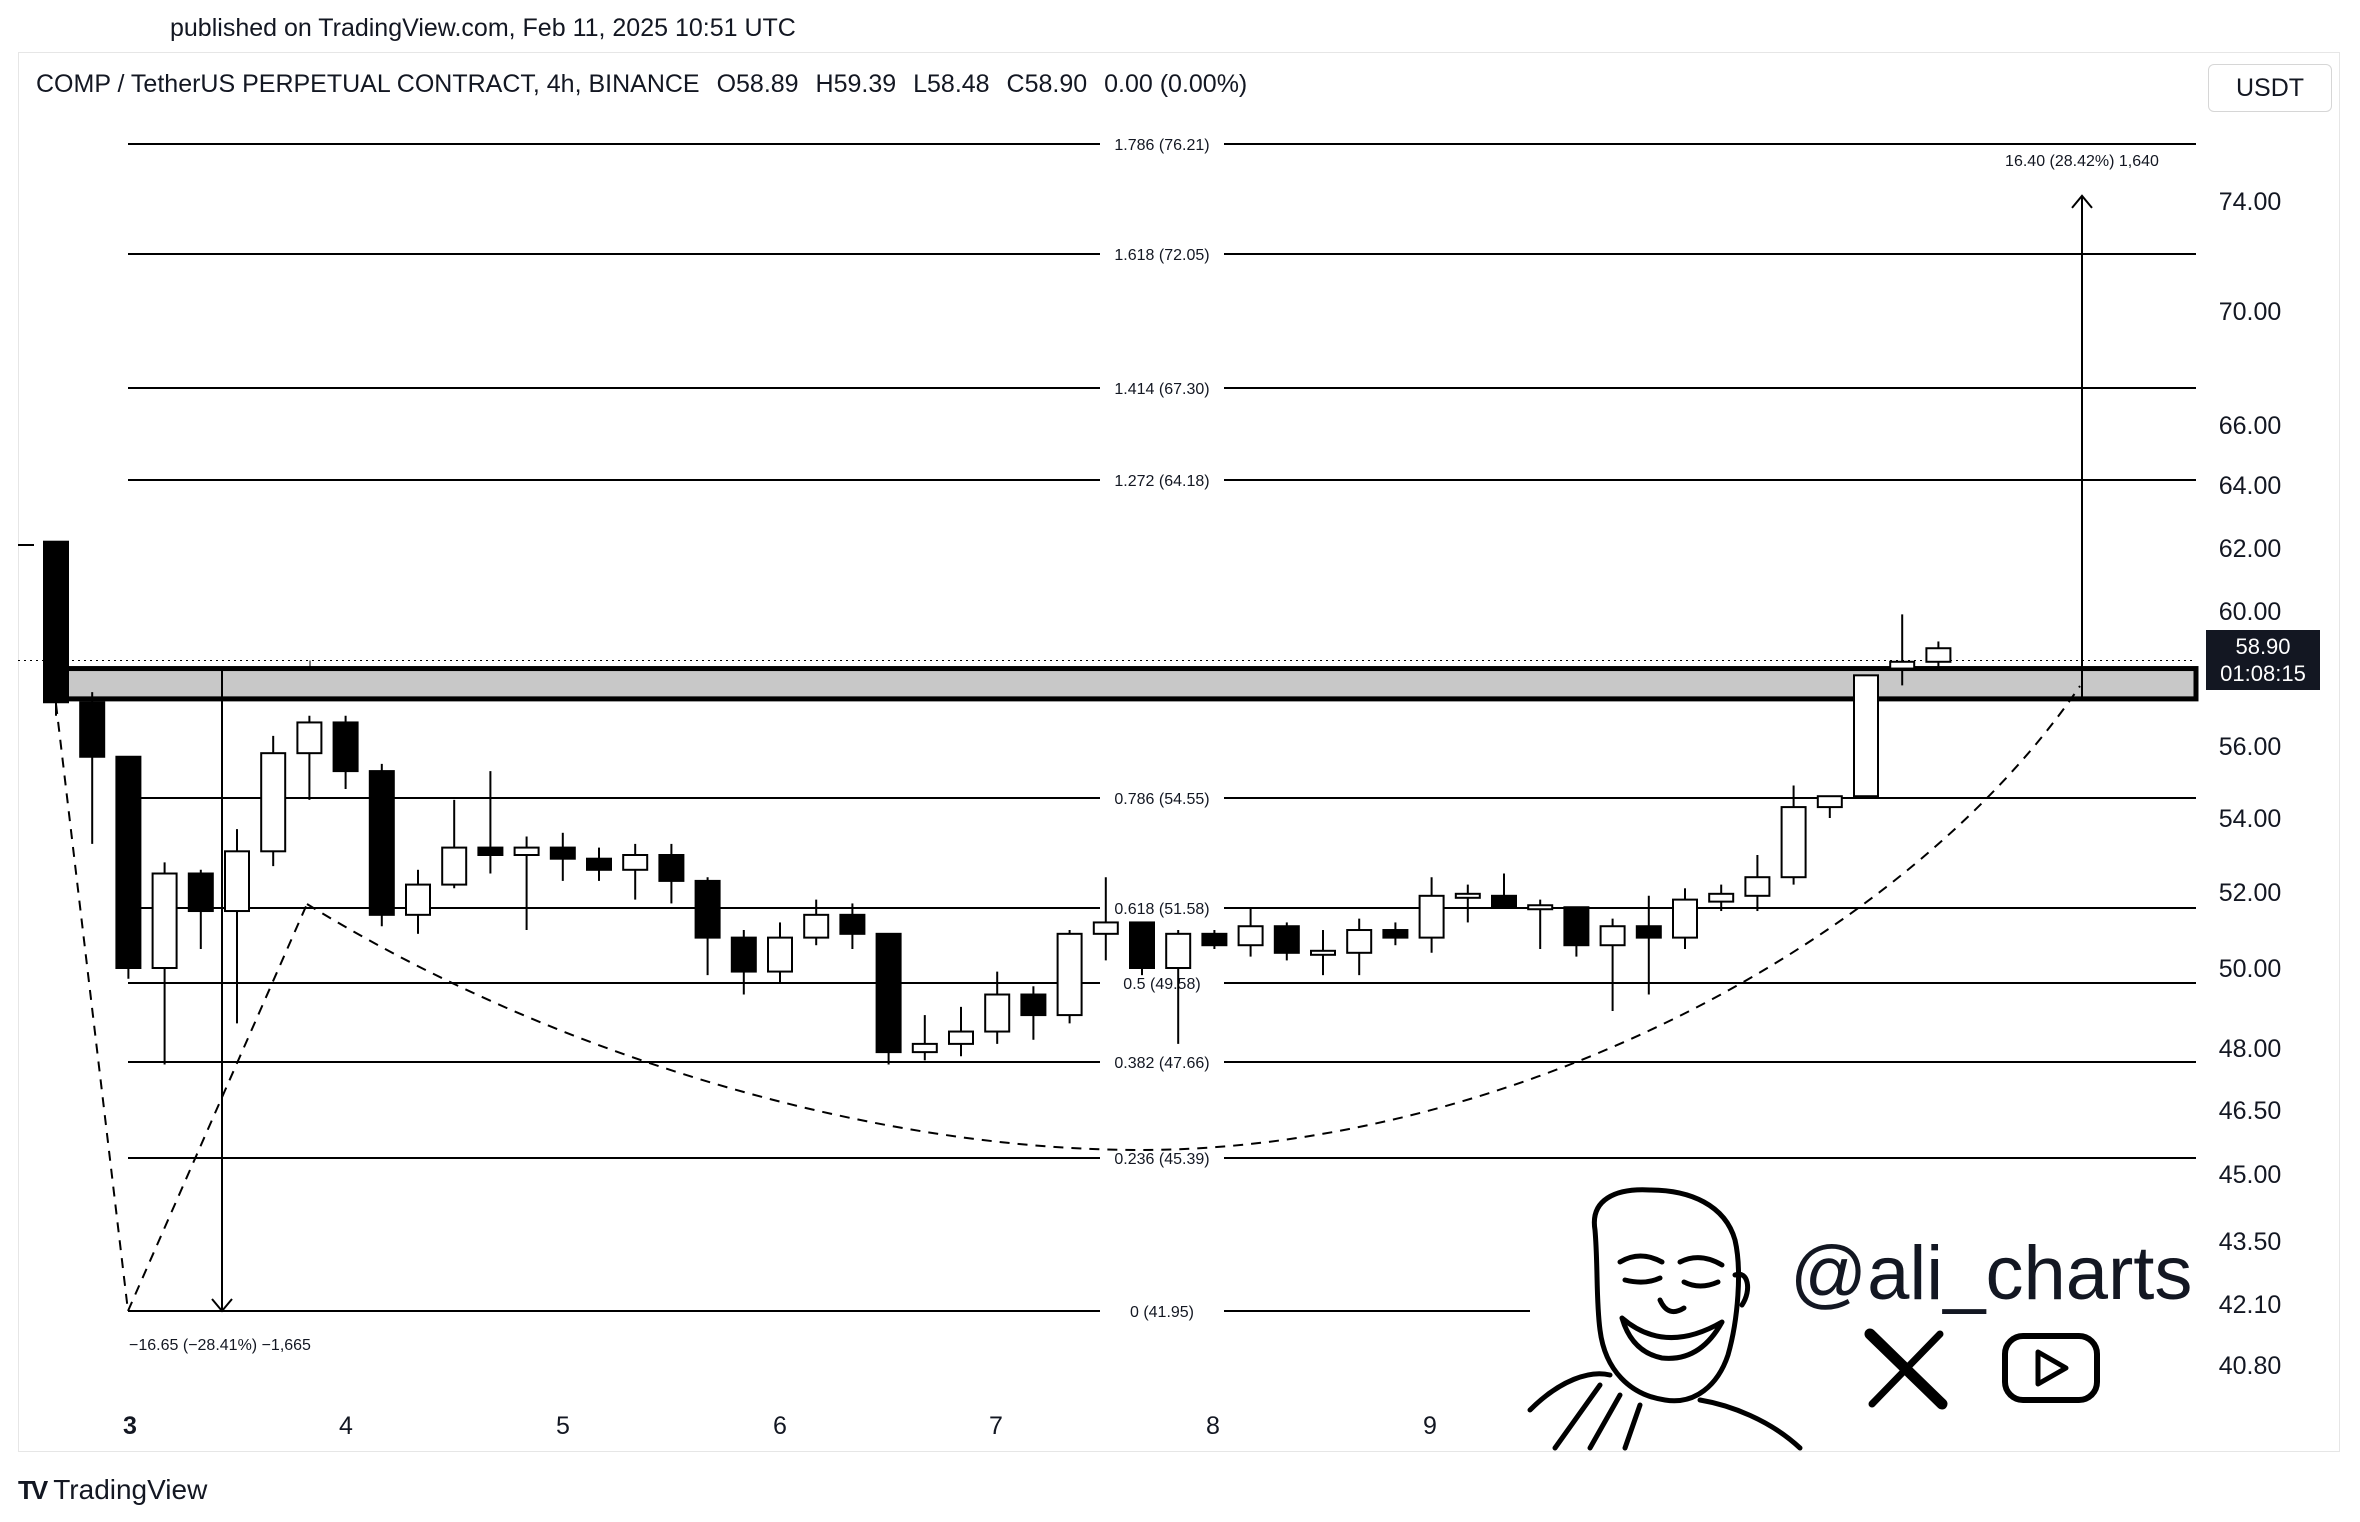 This screenshot has width=2360, height=1522. Describe the element at coordinates (780, 1426) in the screenshot. I see `x-tick-label: 6` at that location.